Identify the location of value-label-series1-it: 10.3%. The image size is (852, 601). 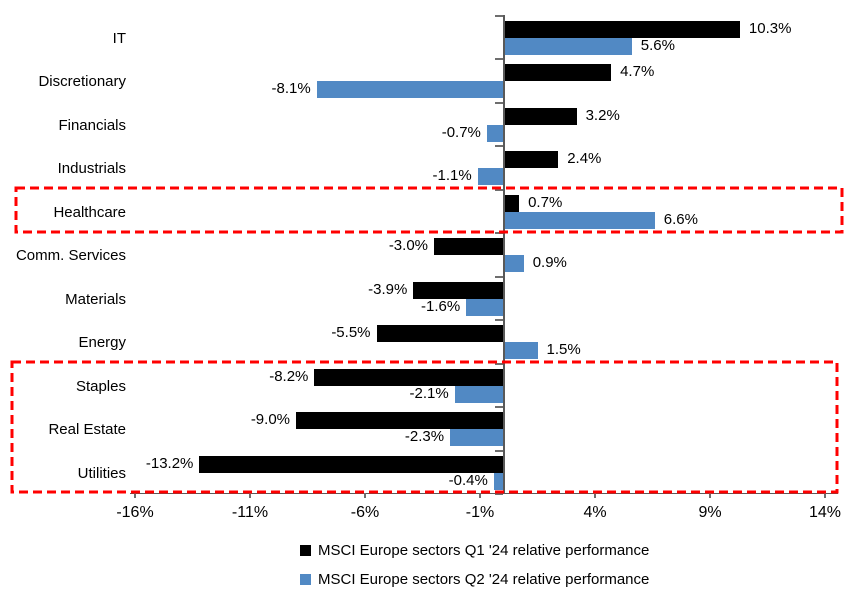
(770, 28).